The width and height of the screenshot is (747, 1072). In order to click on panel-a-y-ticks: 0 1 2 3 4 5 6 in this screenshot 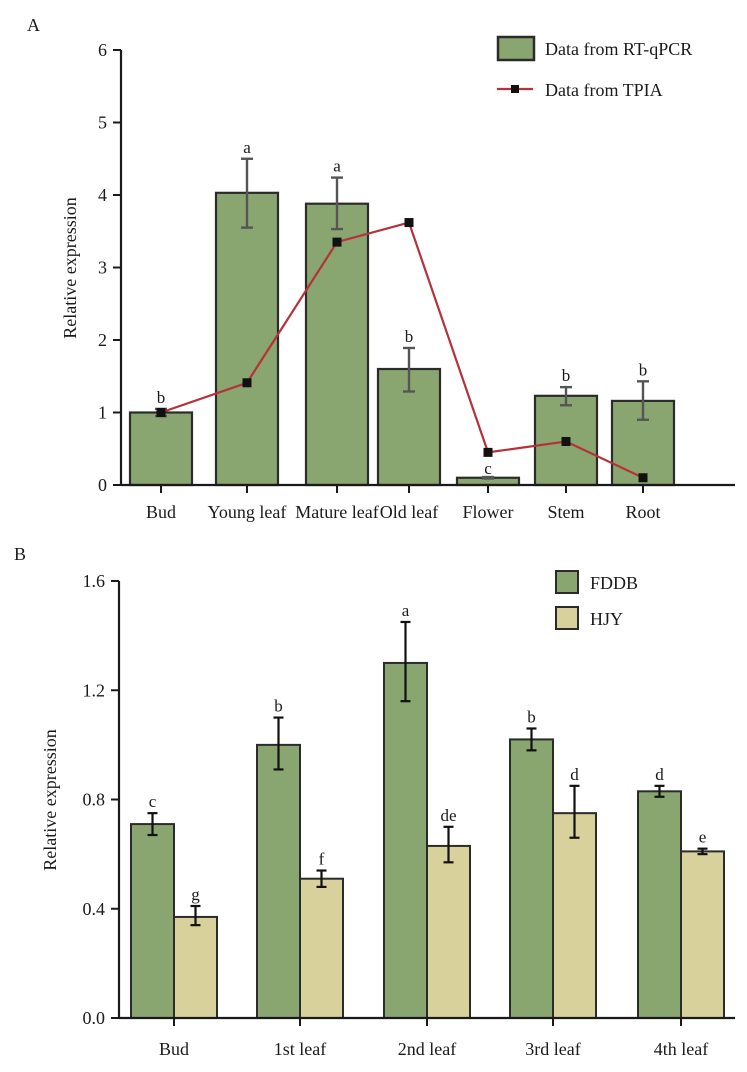, I will do `click(109, 267)`.